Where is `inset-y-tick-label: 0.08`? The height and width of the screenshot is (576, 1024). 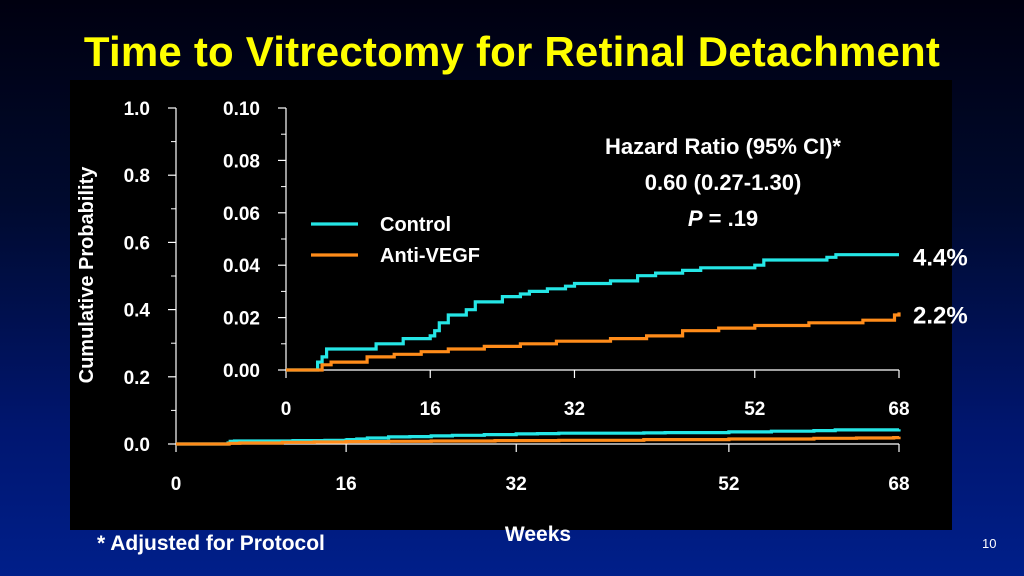
inset-y-tick-label: 0.08 is located at coordinates (241, 161).